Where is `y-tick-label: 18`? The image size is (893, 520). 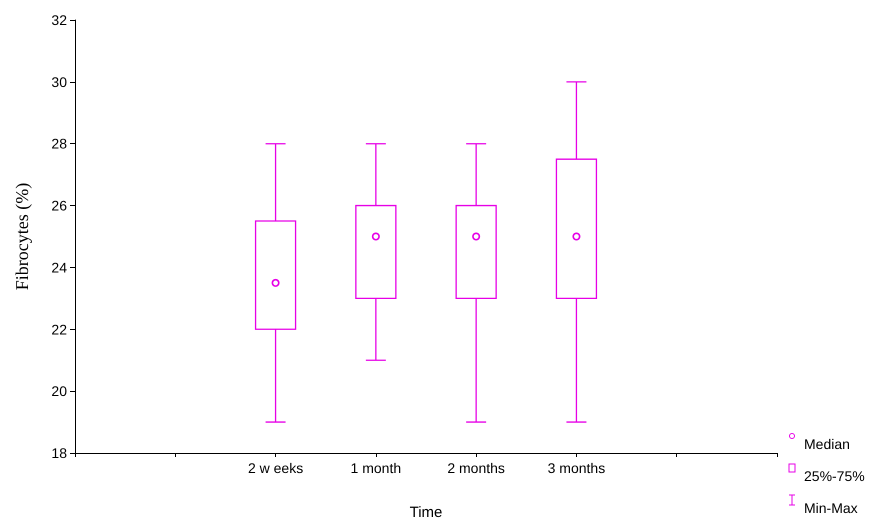 y-tick-label: 18 is located at coordinates (59, 453).